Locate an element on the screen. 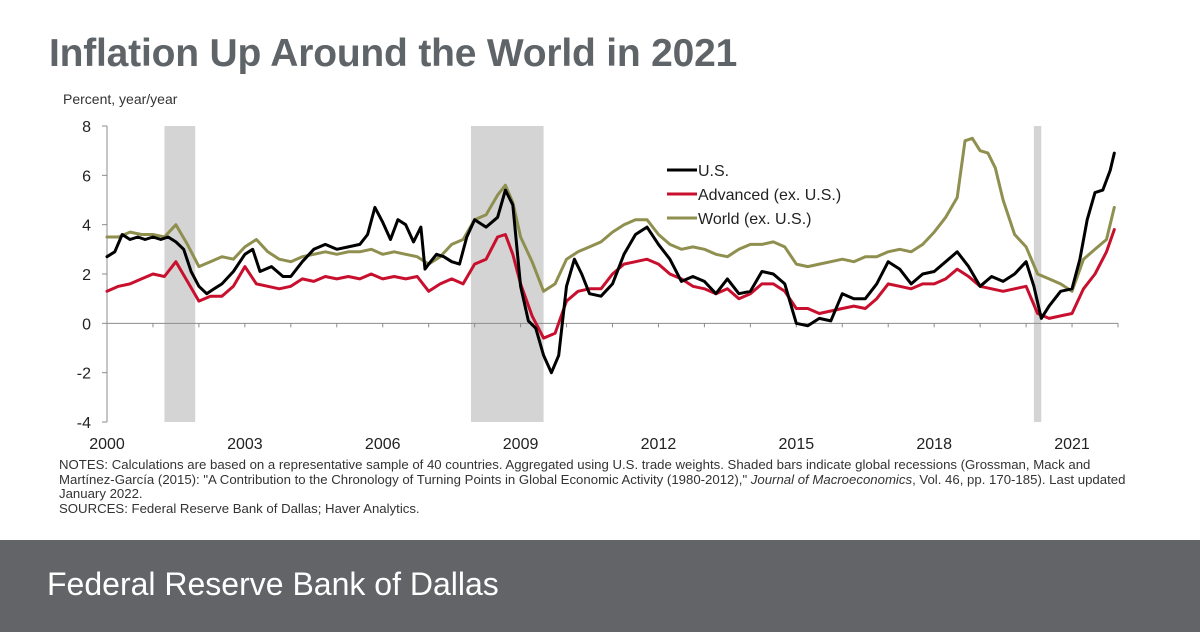 The width and height of the screenshot is (1200, 632). y-tick-label: 6 is located at coordinates (86, 176).